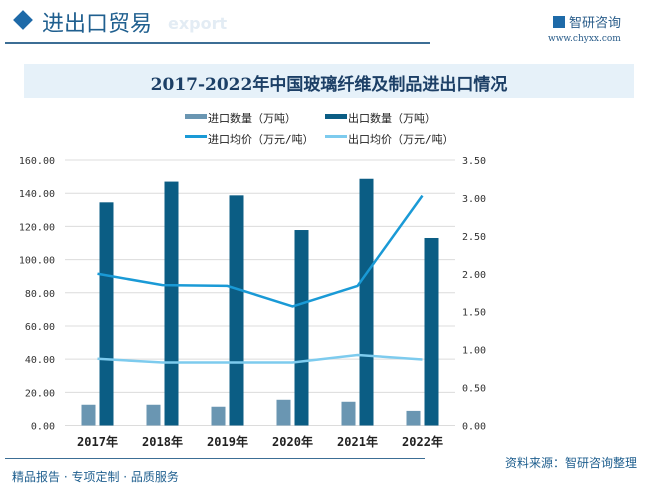 The image size is (660, 488). I want to click on x-tick-label: 2018年, so click(162, 441).